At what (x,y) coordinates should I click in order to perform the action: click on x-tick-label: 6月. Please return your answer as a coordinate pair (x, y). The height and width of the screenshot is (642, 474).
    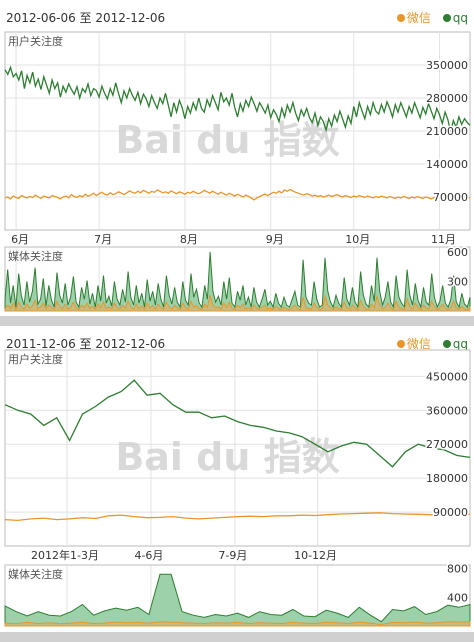
    Looking at the image, I should click on (20, 239).